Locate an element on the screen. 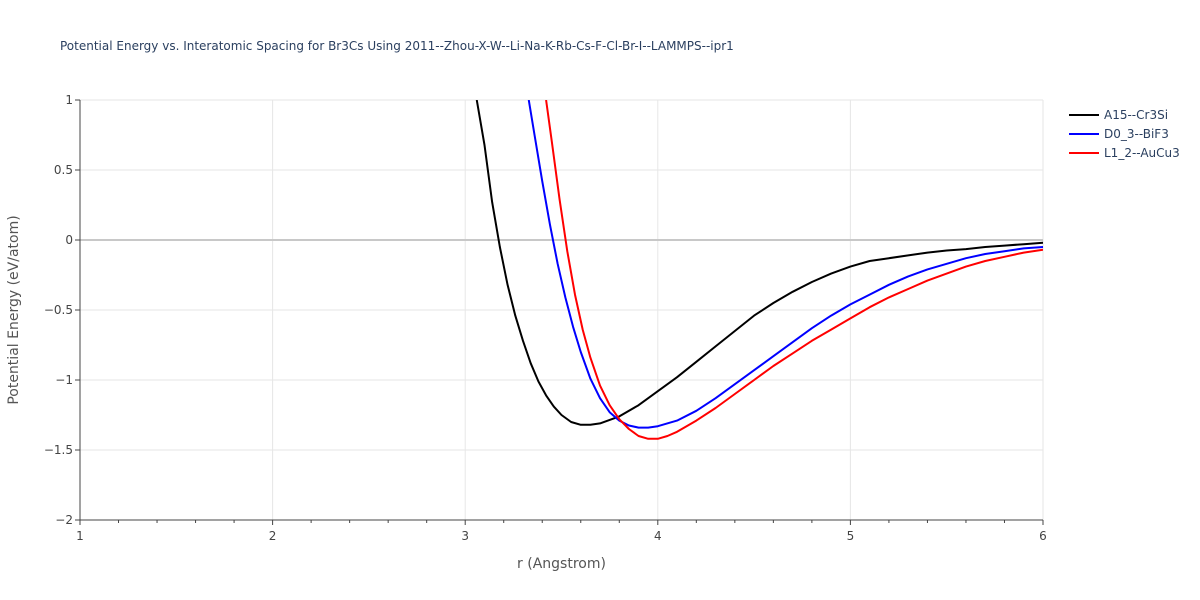 The width and height of the screenshot is (1200, 600). y-tick-label: −1.5 is located at coordinates (58, 450).